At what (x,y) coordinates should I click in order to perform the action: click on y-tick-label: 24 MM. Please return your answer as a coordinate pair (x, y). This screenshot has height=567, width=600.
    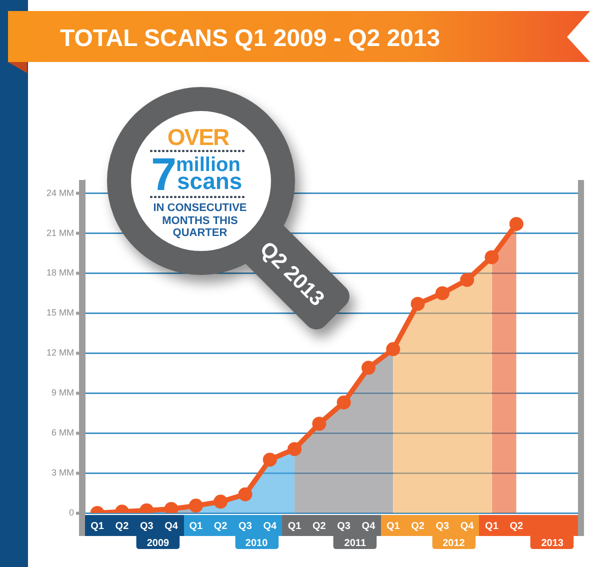
    Looking at the image, I should click on (60, 193).